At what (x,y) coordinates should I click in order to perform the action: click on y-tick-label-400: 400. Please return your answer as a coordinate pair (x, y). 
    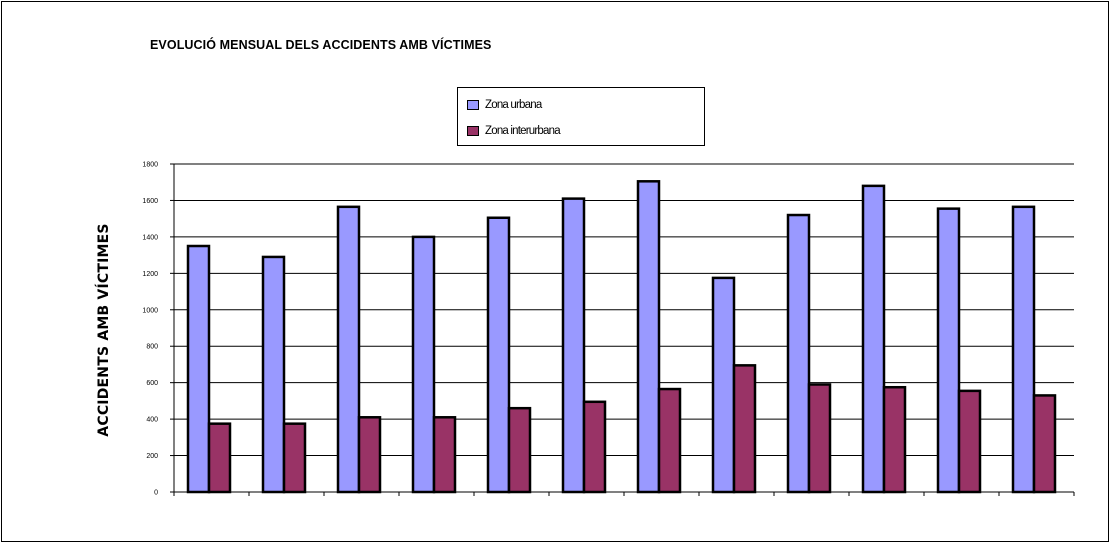
    Looking at the image, I should click on (152, 420).